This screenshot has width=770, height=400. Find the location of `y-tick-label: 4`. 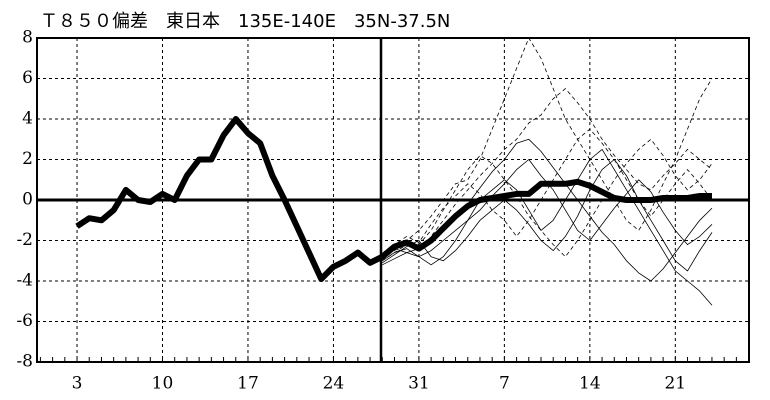

y-tick-label: 4 is located at coordinates (27, 119).